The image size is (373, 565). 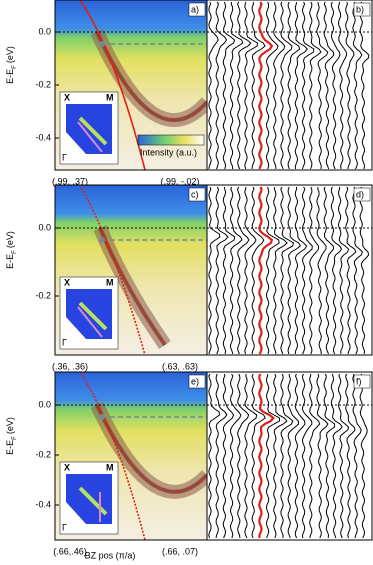 I want to click on colorbar, so click(x=171, y=140).